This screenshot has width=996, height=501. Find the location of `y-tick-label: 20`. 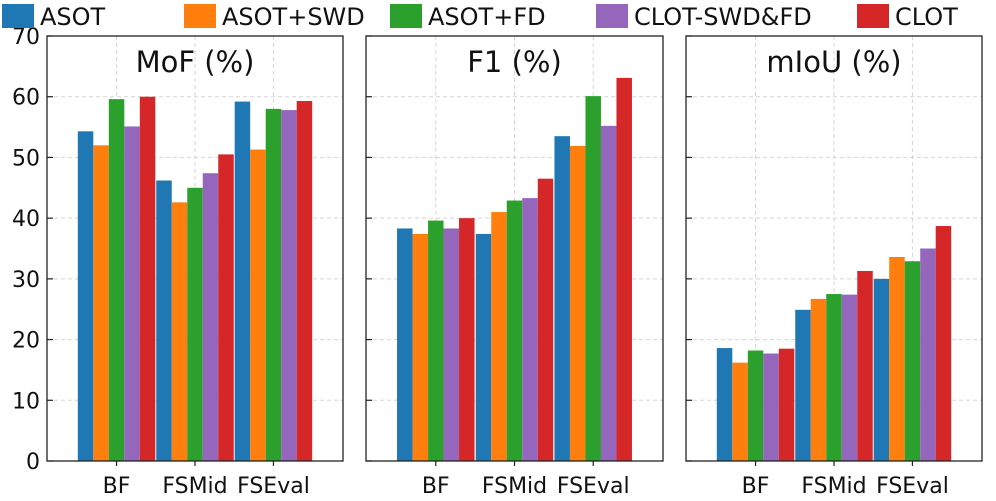

y-tick-label: 20 is located at coordinates (26, 341).